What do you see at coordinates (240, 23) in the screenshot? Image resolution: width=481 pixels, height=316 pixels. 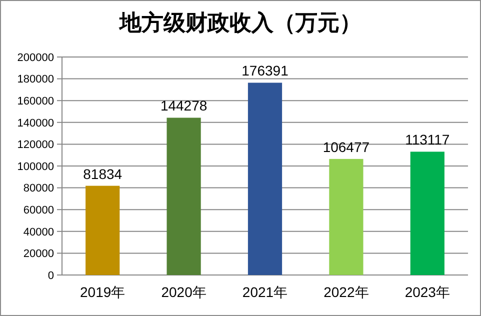 I see `chart-title: 地方级财政收入（万元）` at bounding box center [240, 23].